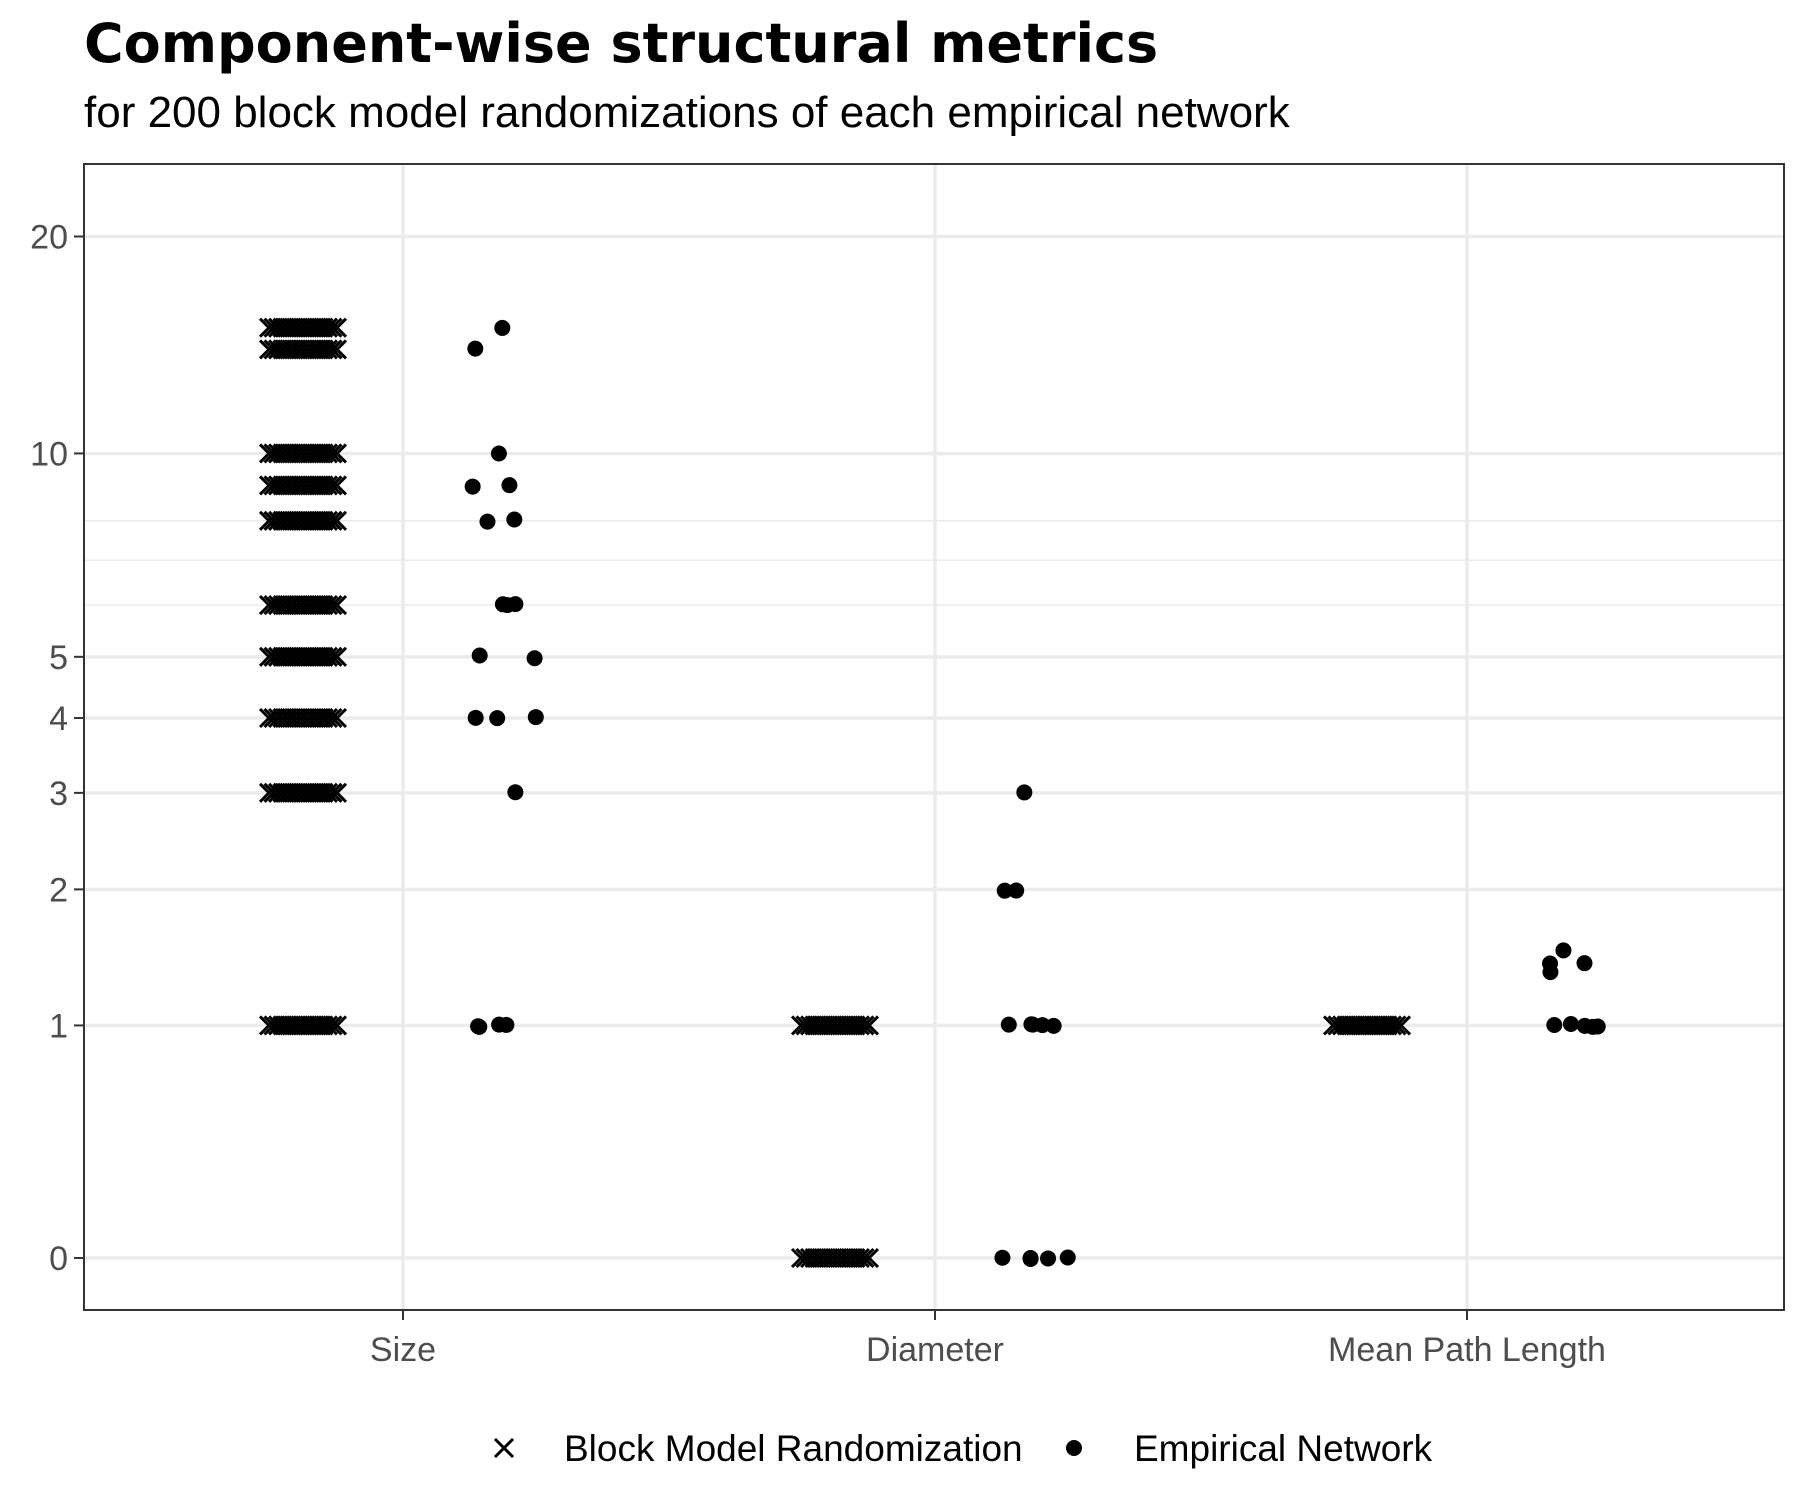  Describe the element at coordinates (58, 890) in the screenshot. I see `y-tick-label: 2` at that location.